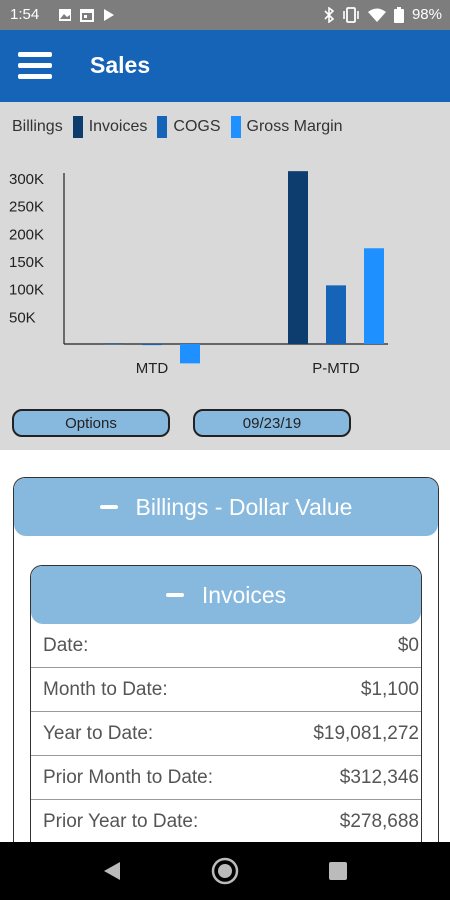 This screenshot has width=450, height=900. I want to click on image-icon, so click(65, 15).